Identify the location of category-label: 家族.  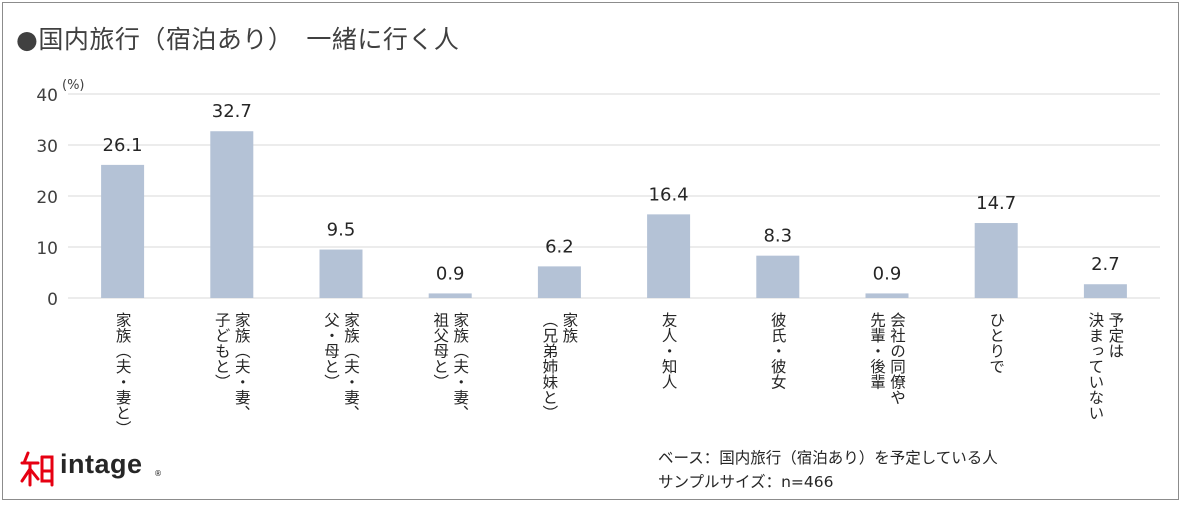
(569, 328).